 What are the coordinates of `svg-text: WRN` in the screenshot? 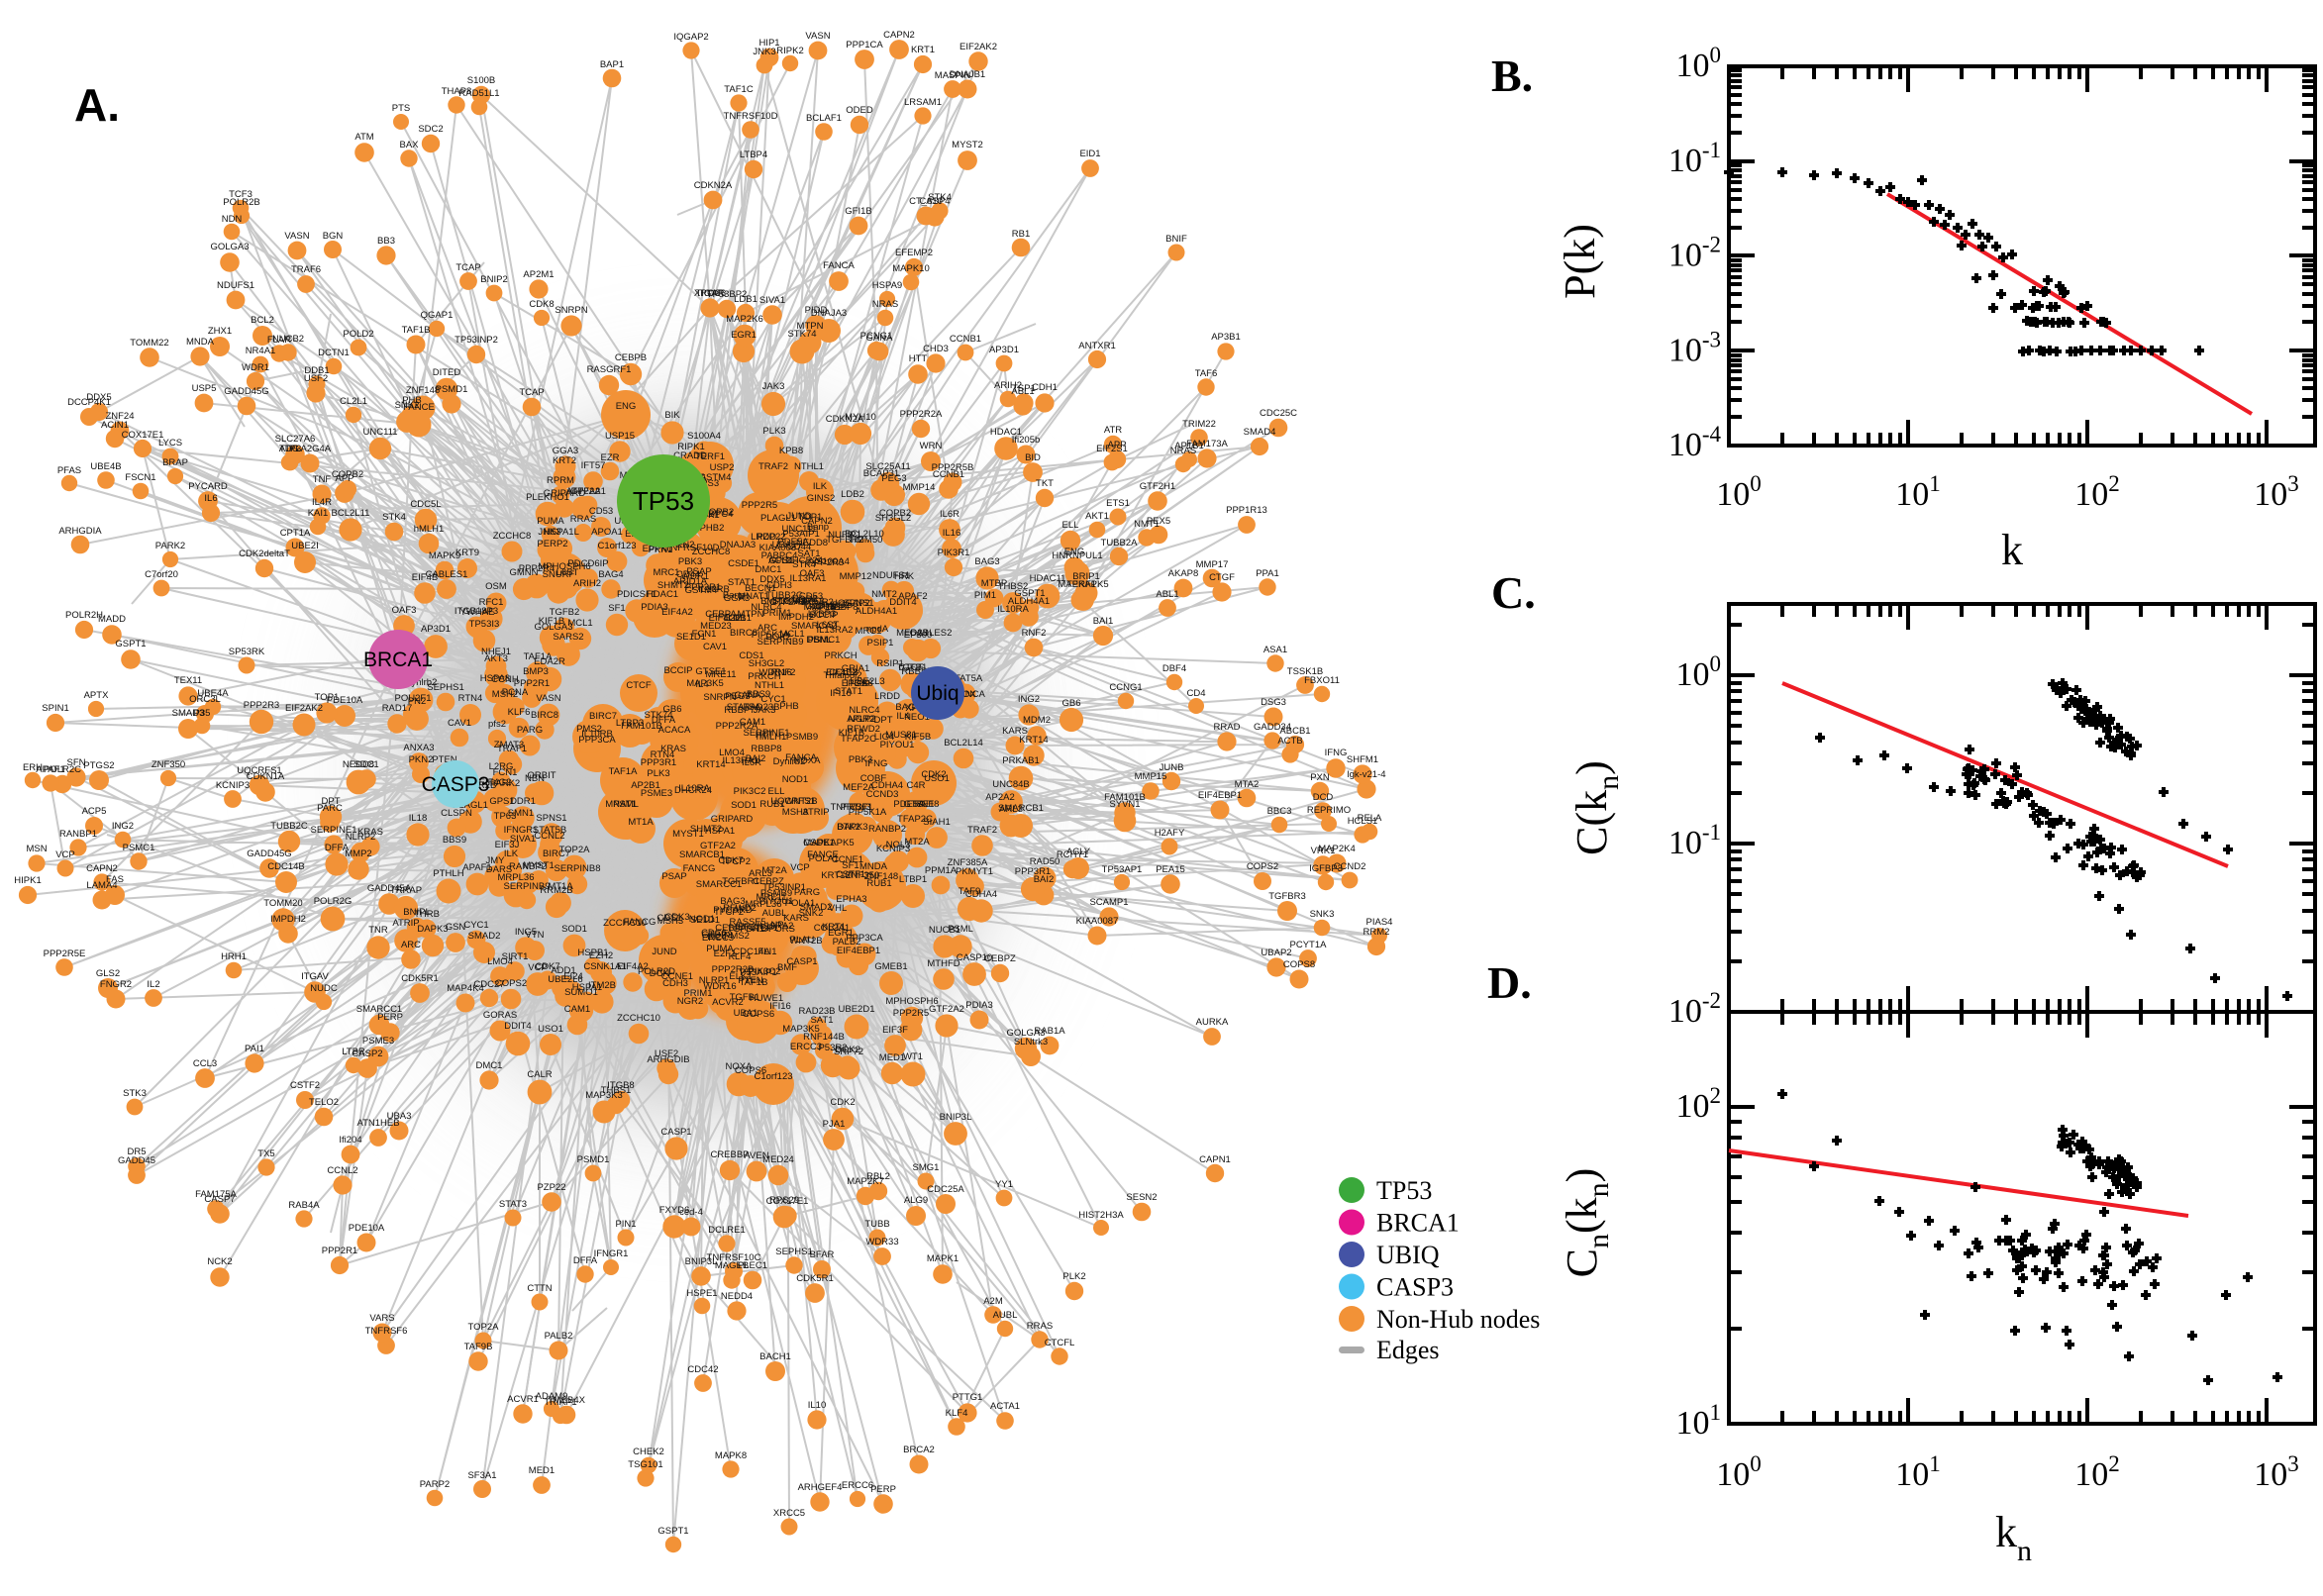 It's located at (931, 446).